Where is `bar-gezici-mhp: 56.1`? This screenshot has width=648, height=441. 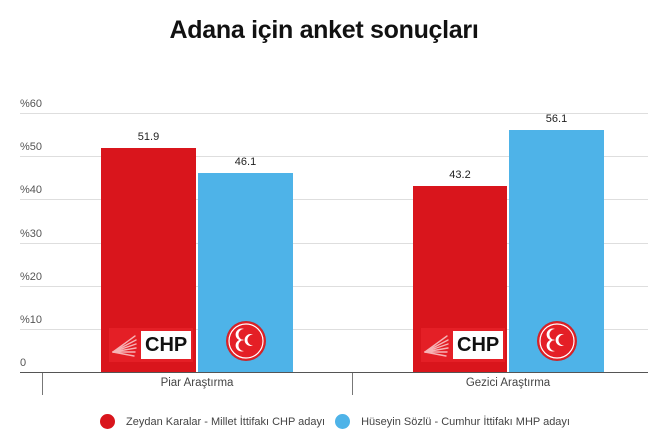 bar-gezici-mhp: 56.1 is located at coordinates (556, 242).